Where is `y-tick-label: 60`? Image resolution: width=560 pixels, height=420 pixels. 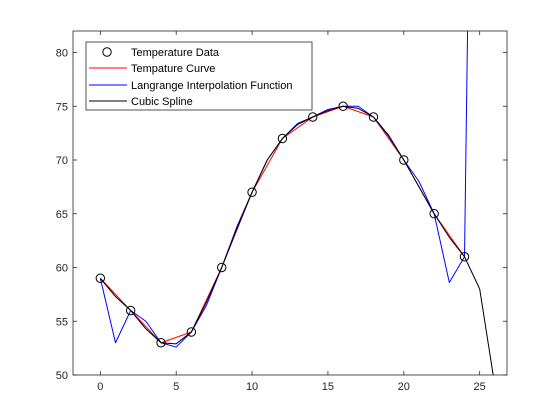
y-tick-label: 60 is located at coordinates (62, 269).